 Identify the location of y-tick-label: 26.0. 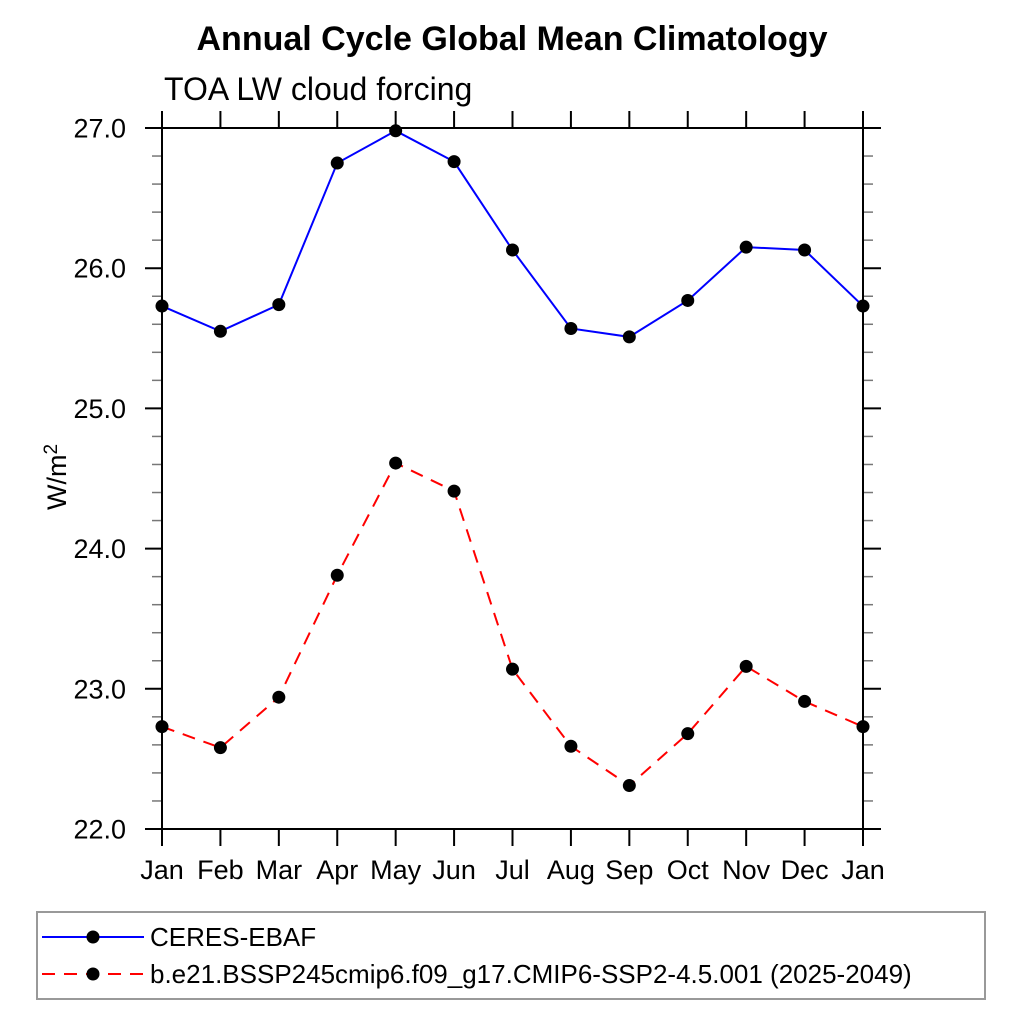
(99, 269).